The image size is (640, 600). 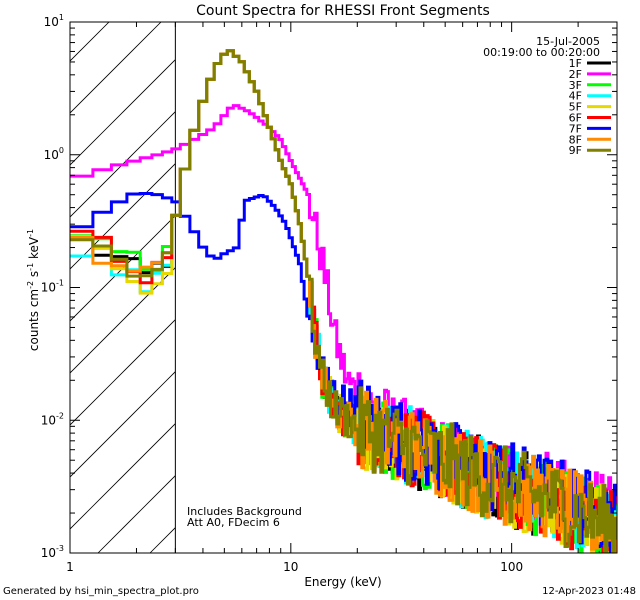 I want to click on y-tick-label: 10⁻¹, so click(x=52, y=287).